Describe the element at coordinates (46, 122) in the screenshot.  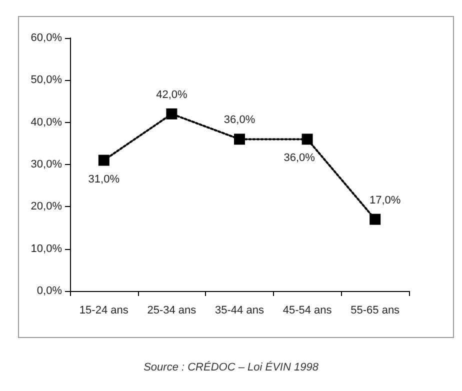
I see `y-tick-label: 40,0%` at that location.